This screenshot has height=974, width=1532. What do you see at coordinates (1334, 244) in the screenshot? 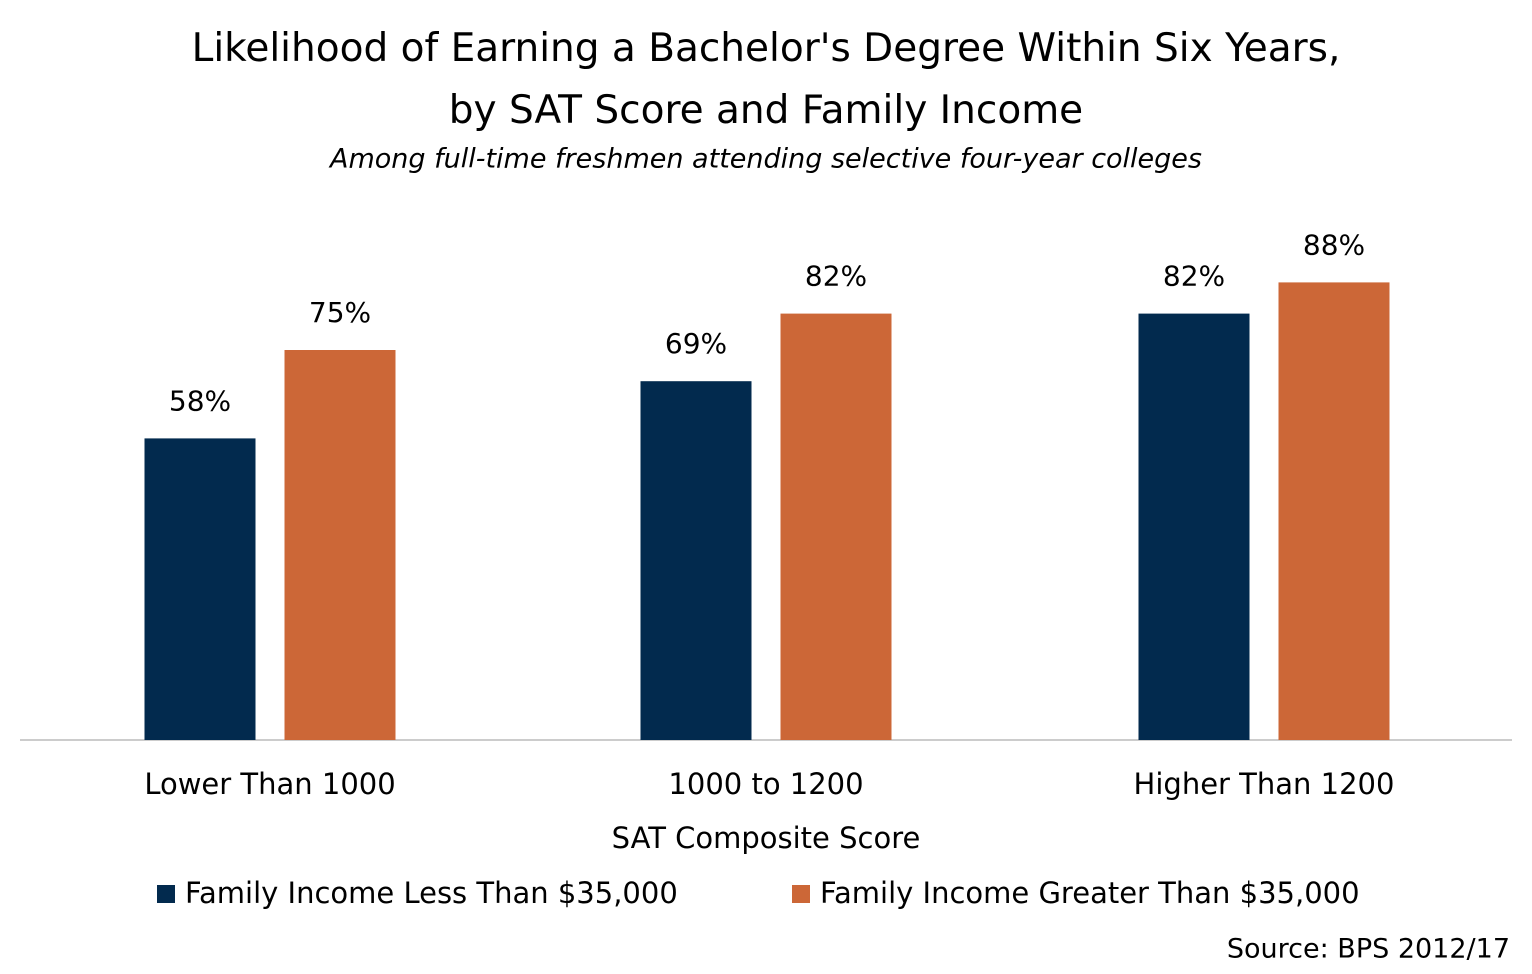
I see `data-label: 88%` at bounding box center [1334, 244].